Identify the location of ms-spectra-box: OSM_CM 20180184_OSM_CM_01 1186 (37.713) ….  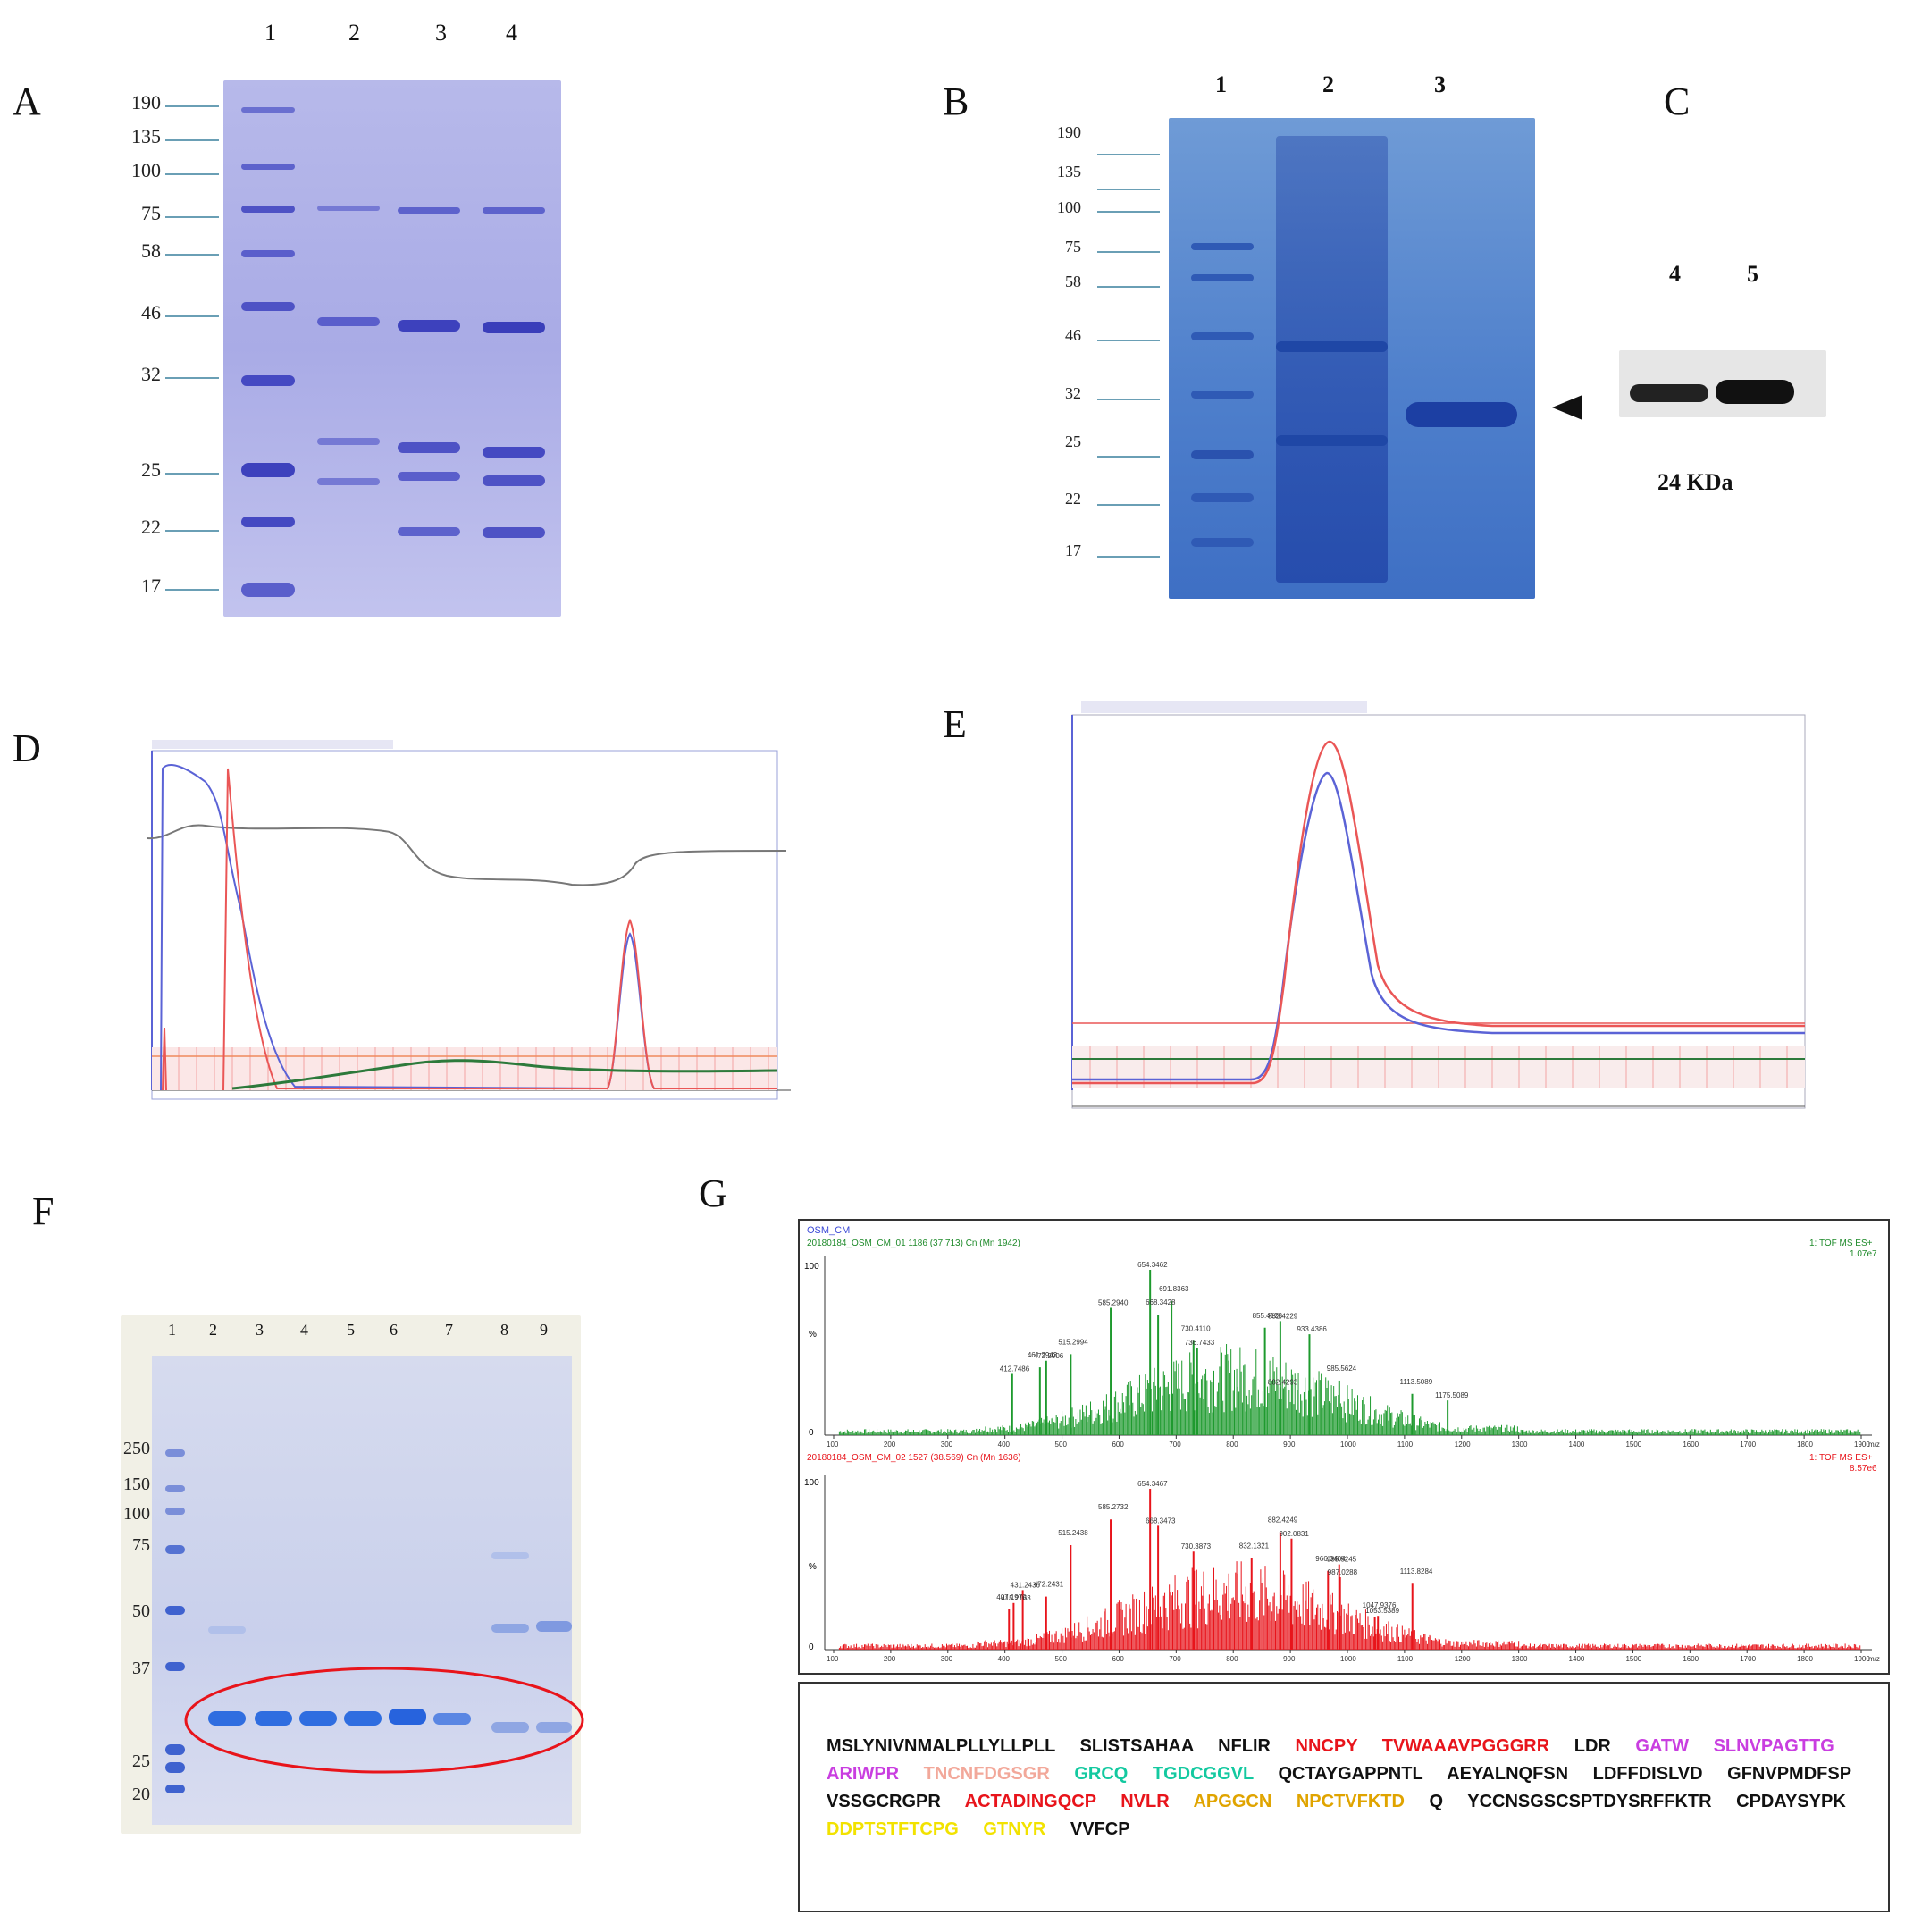
(1344, 1447).